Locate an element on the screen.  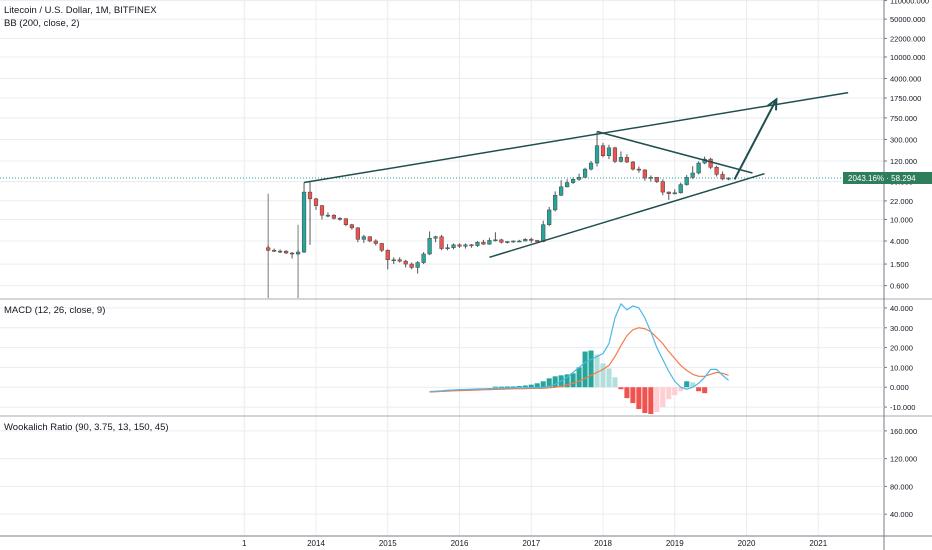
symbol-title: Litecoin / U.S. Dollar, 1M, BITFINEX is located at coordinates (80, 10).